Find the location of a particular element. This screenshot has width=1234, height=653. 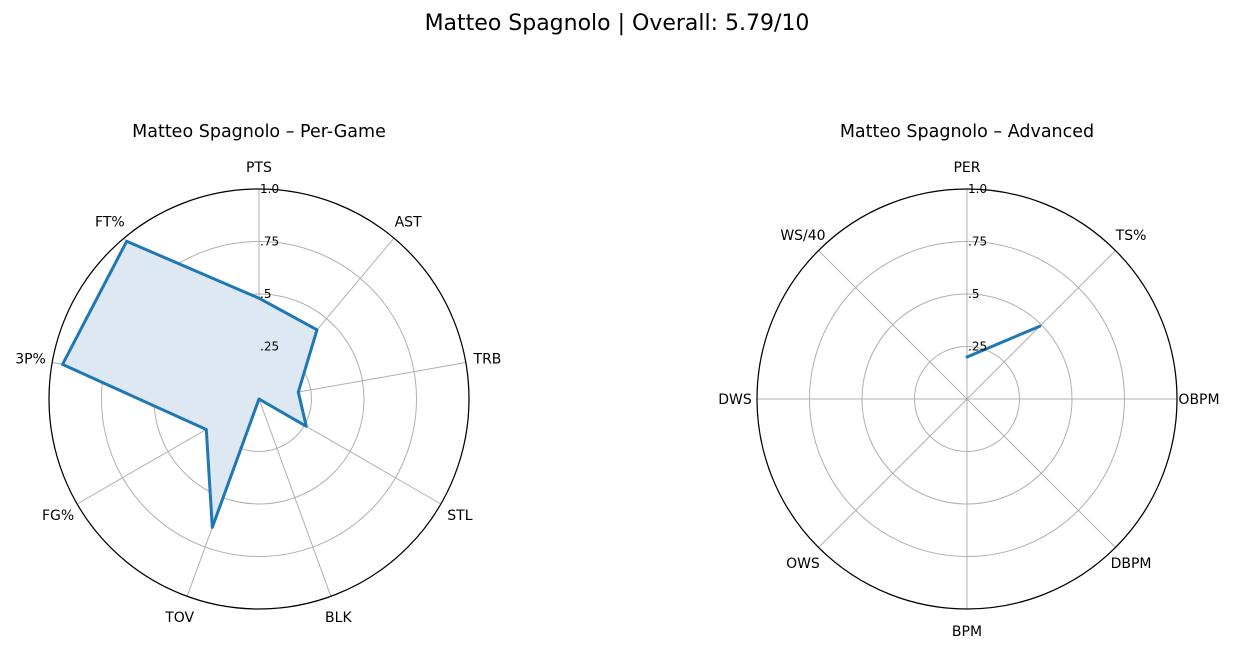

series-fill is located at coordinates (189, 384).